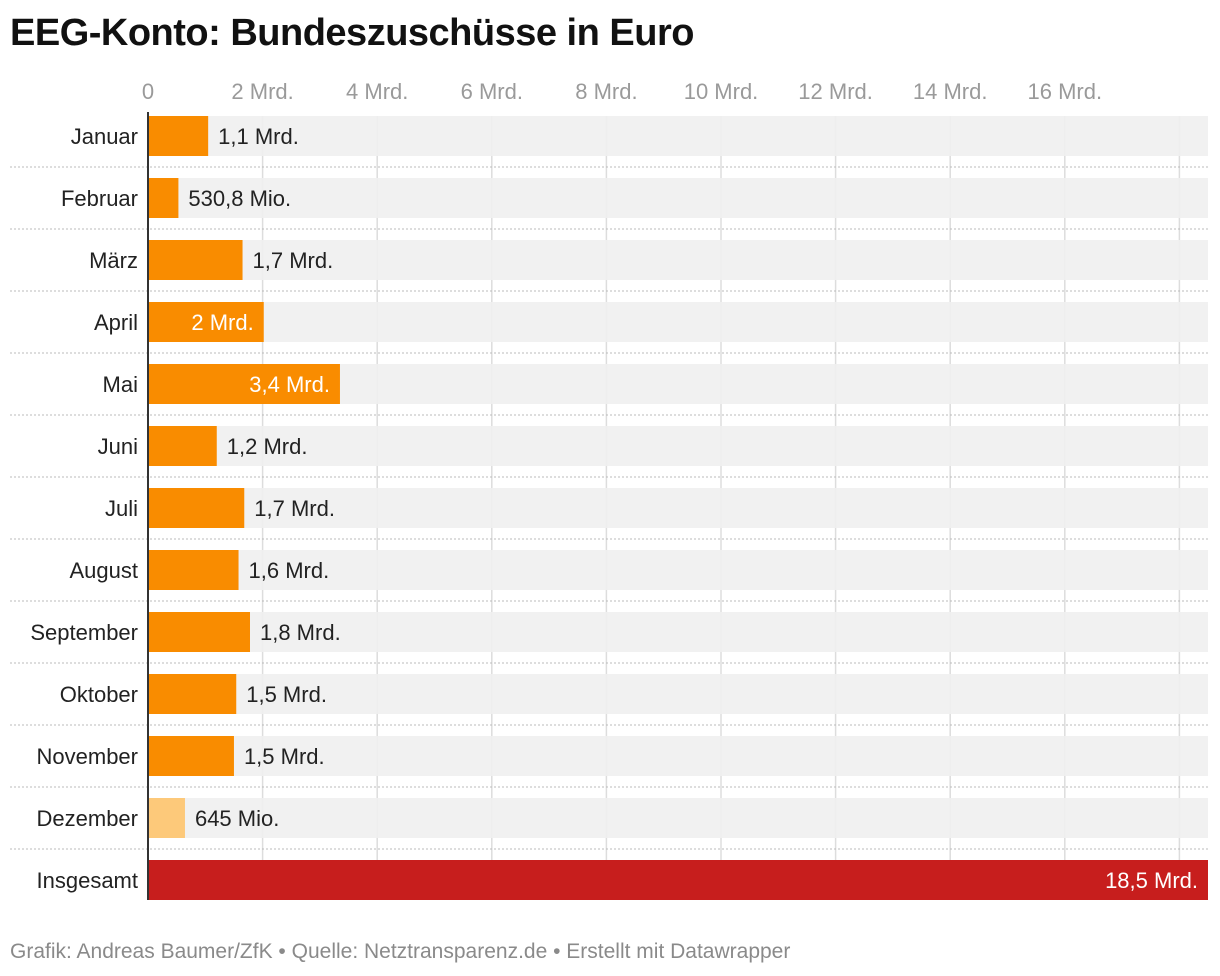 The height and width of the screenshot is (976, 1220). Describe the element at coordinates (87, 818) in the screenshot. I see `category-label: Dezember` at that location.